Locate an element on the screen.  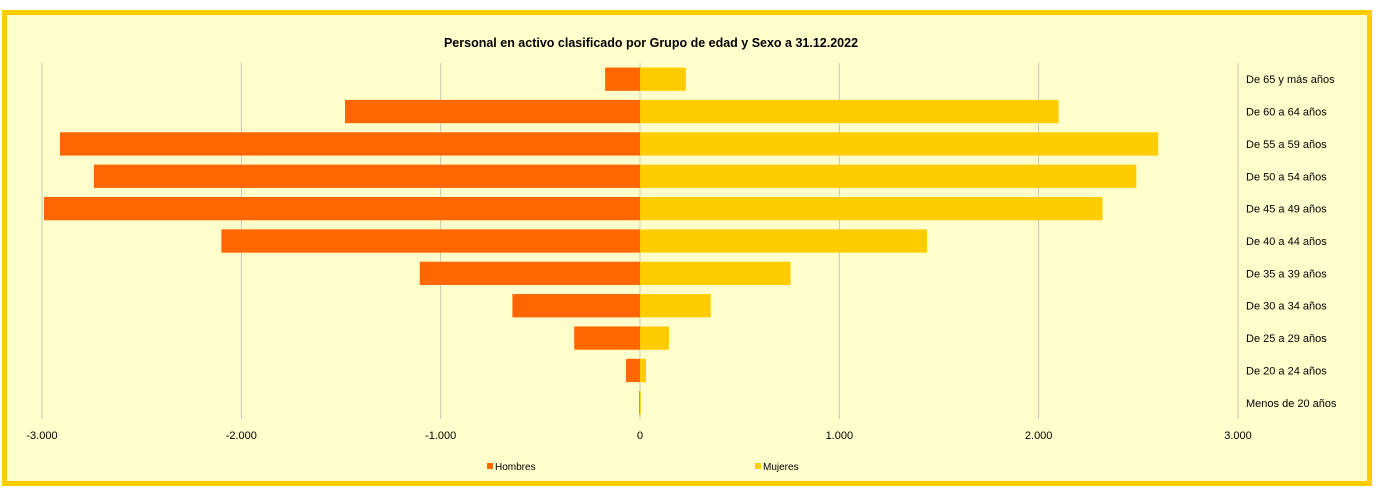
x-tick-label: 1.000 is located at coordinates (840, 436).